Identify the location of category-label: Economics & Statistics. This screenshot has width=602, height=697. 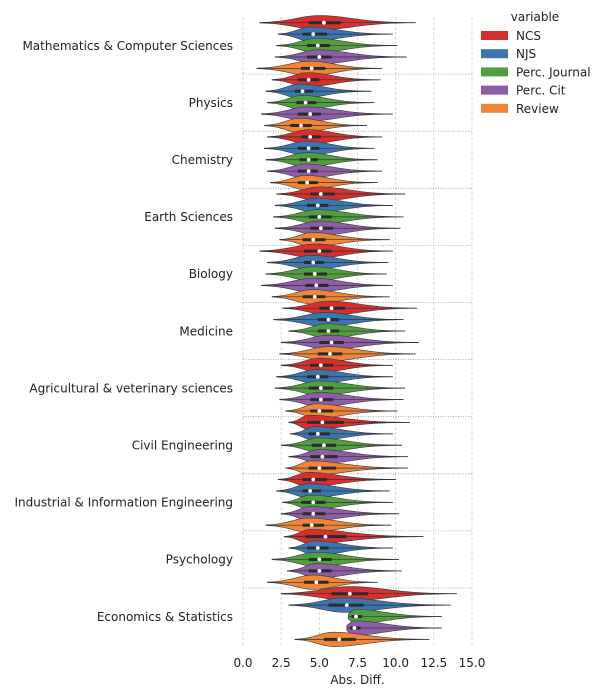
(165, 617).